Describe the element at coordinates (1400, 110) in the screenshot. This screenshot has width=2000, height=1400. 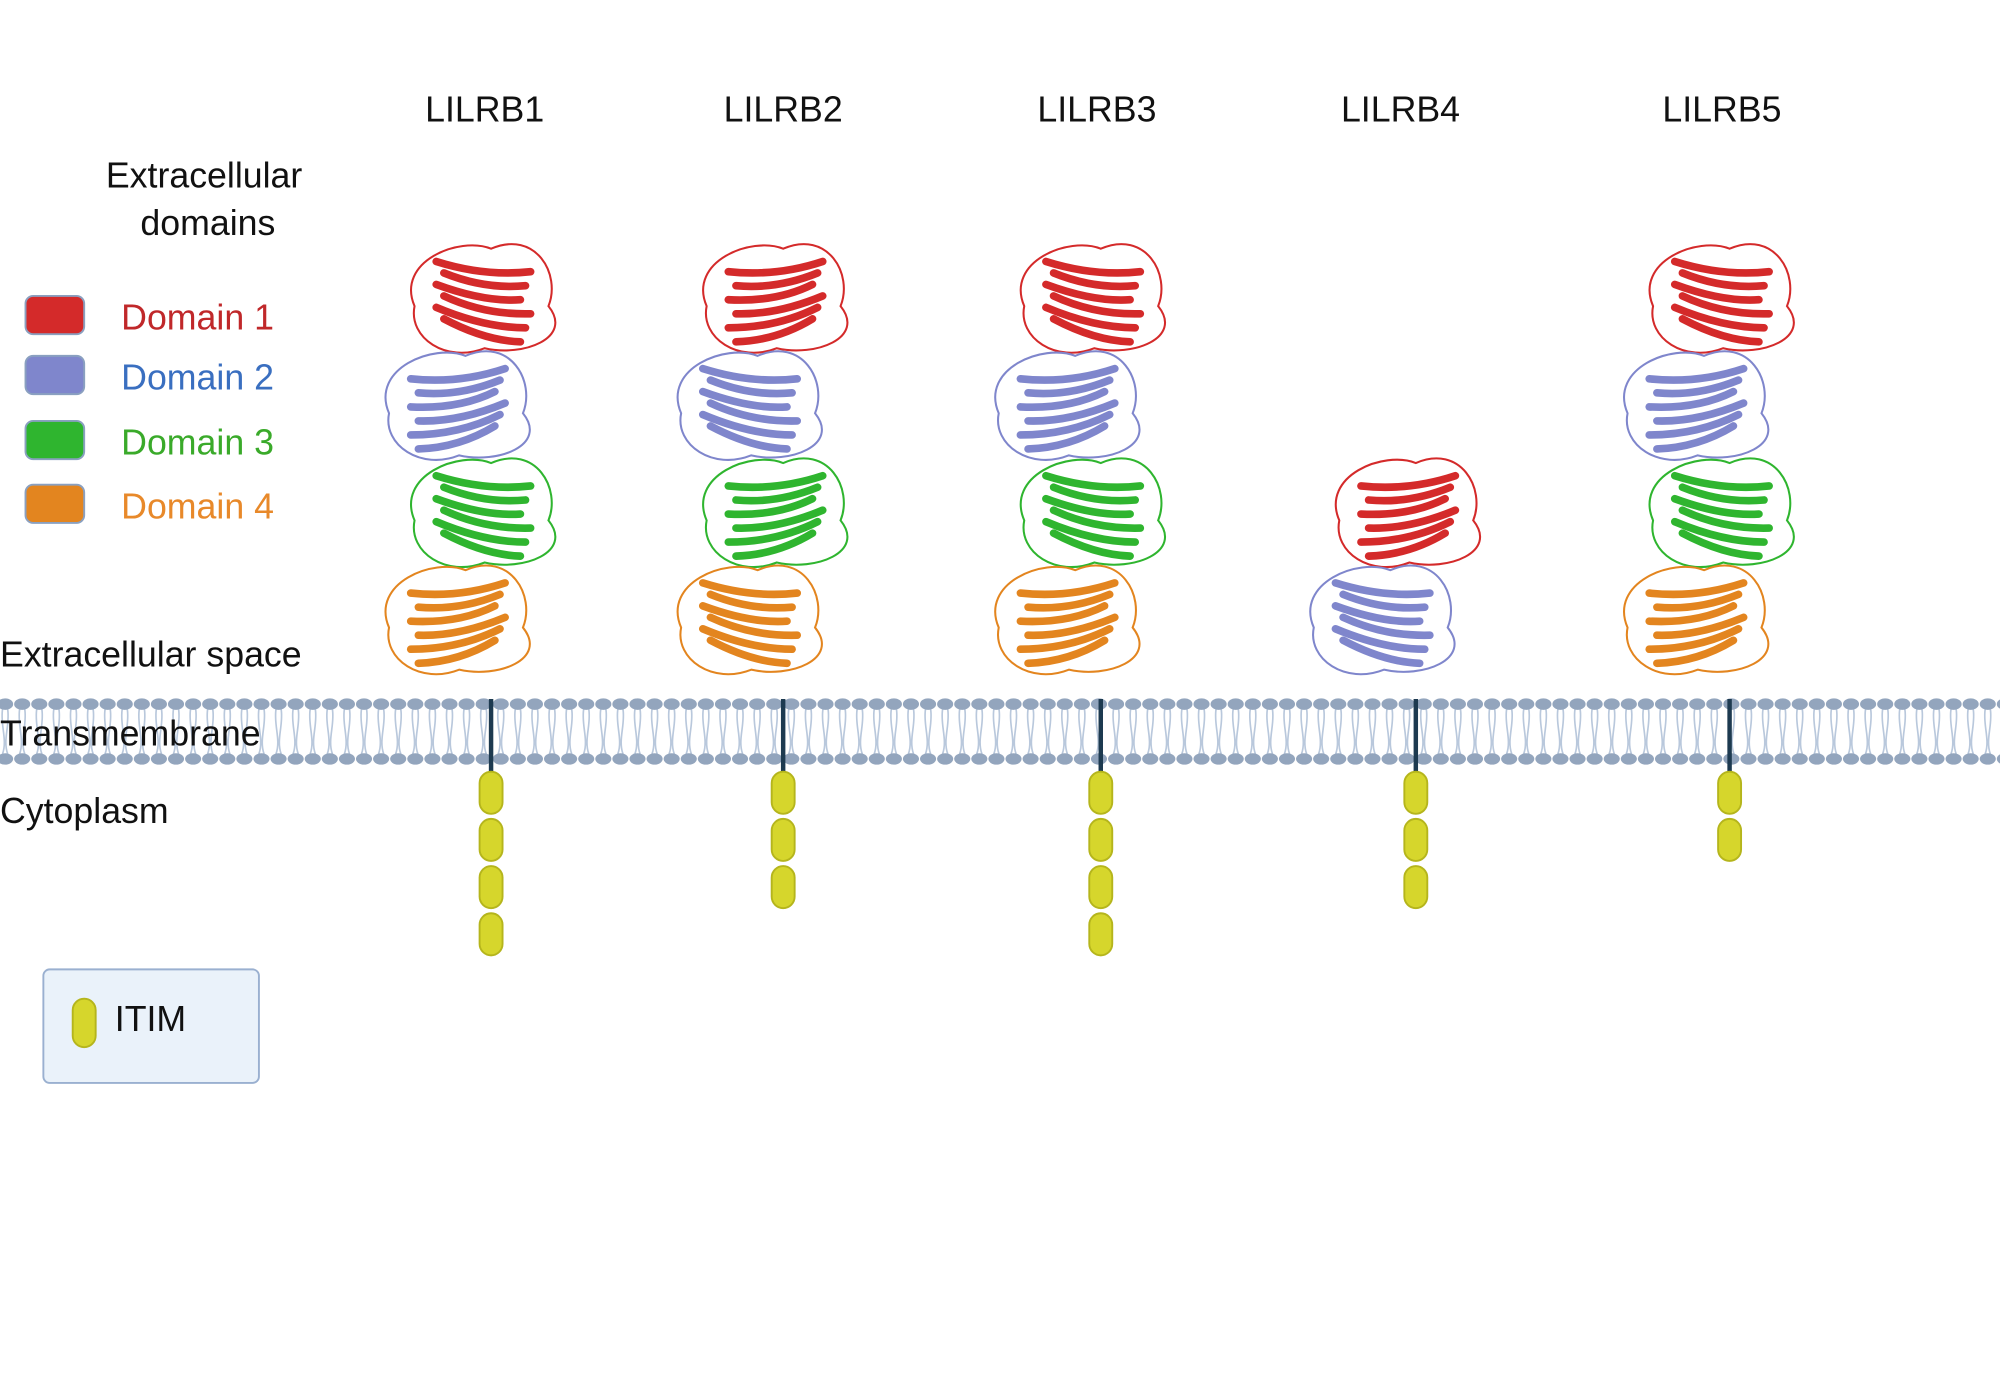
I see `receptor-name: LILRB4` at that location.